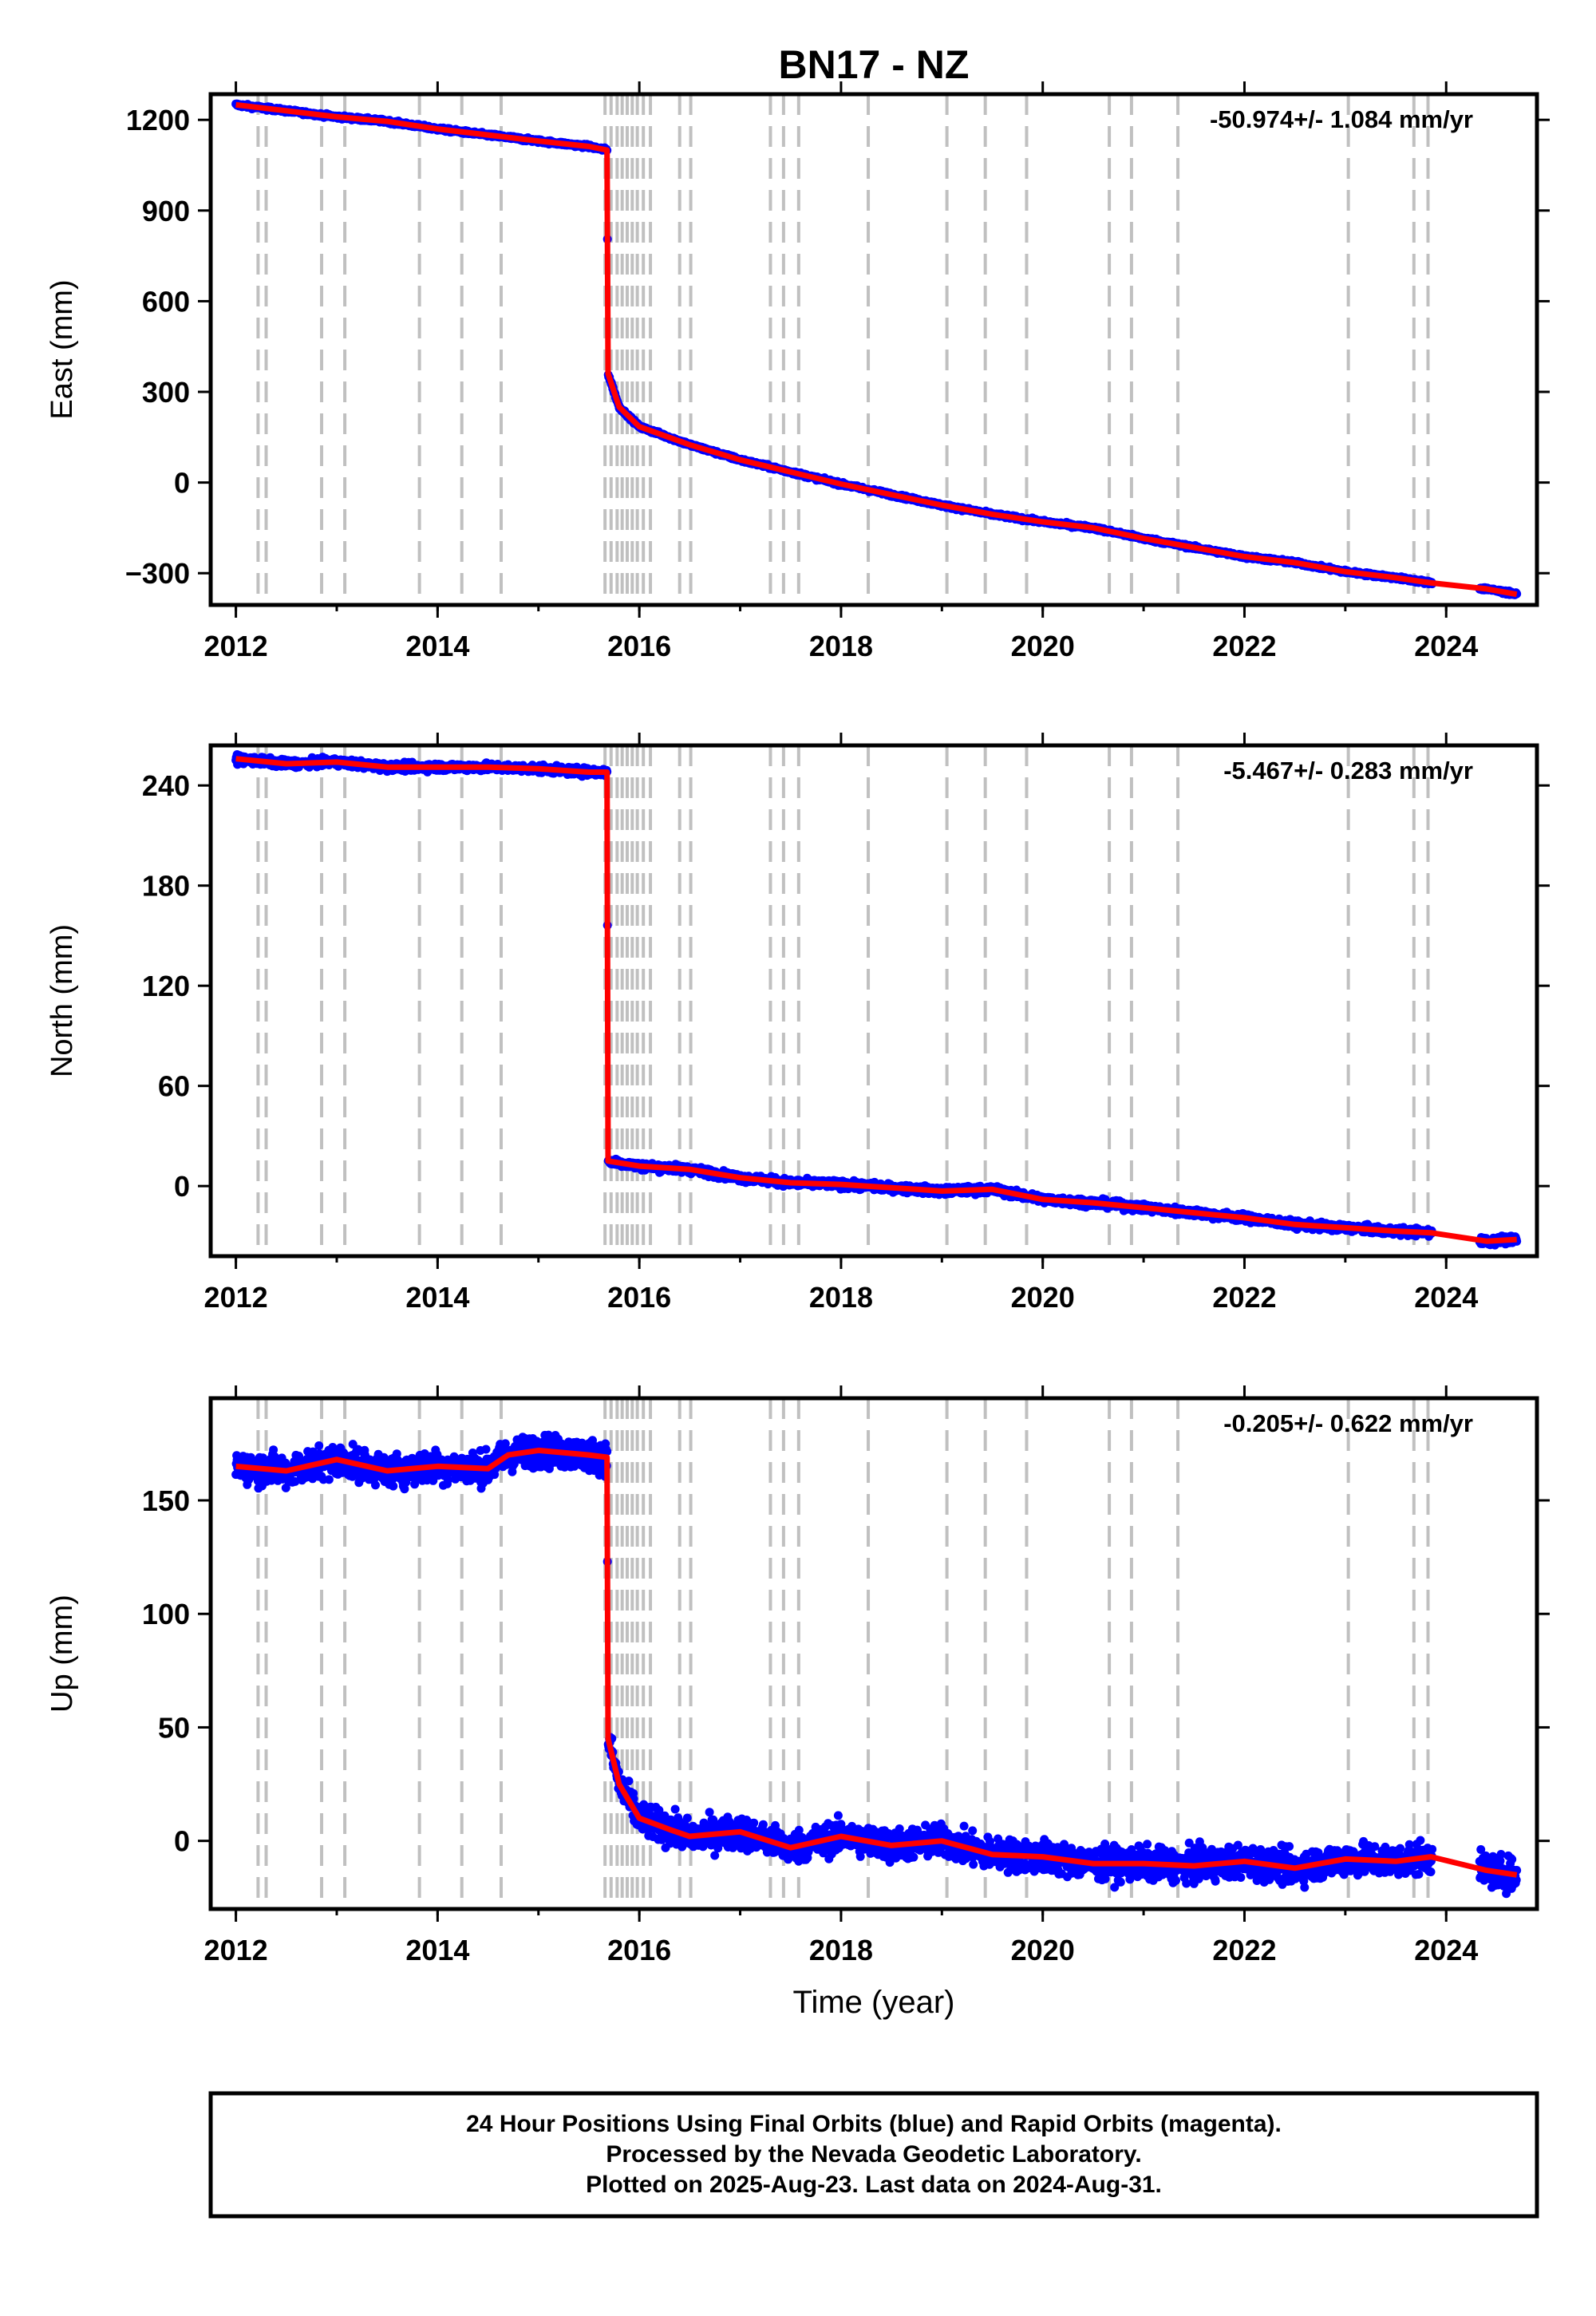 The image size is (1596, 2316). I want to click on y-tick-label: −300, so click(157, 573).